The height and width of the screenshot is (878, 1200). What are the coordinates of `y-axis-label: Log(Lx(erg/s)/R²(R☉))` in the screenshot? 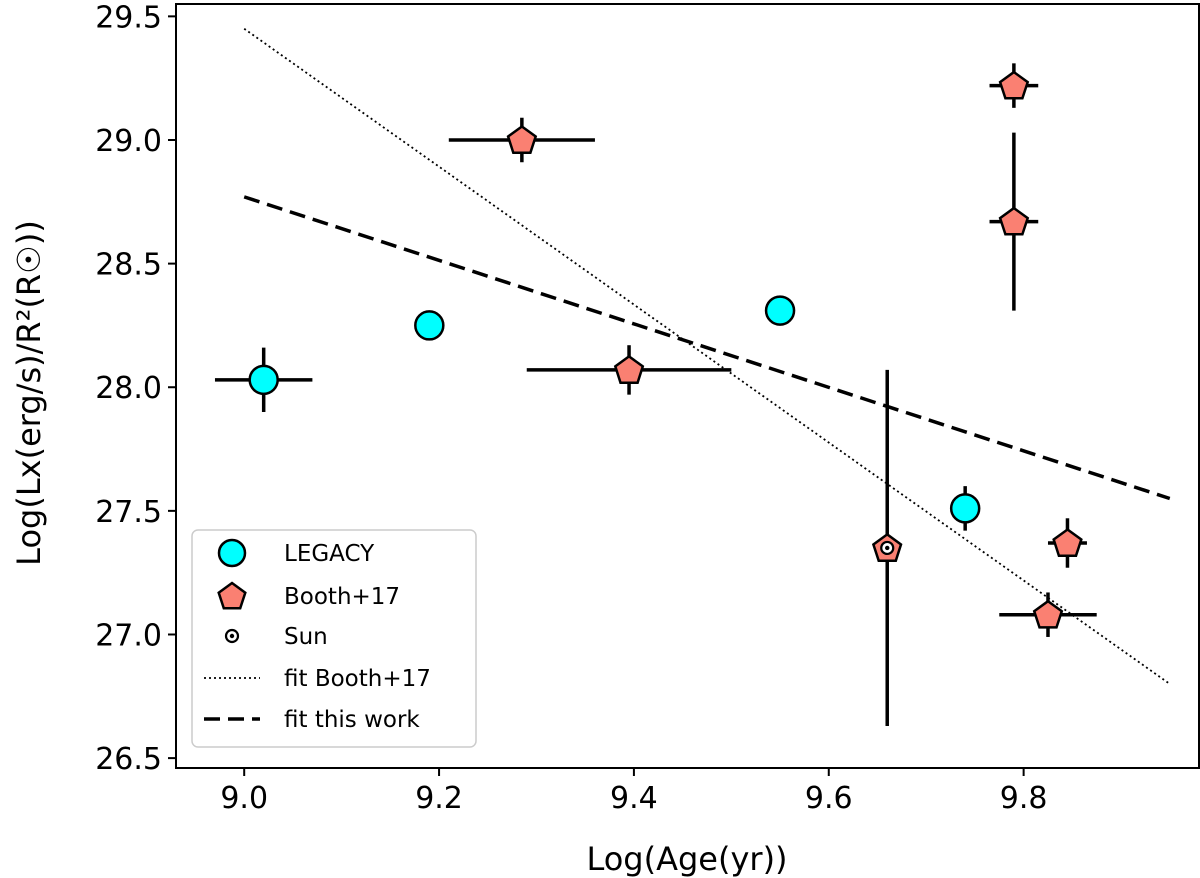 It's located at (29, 393).